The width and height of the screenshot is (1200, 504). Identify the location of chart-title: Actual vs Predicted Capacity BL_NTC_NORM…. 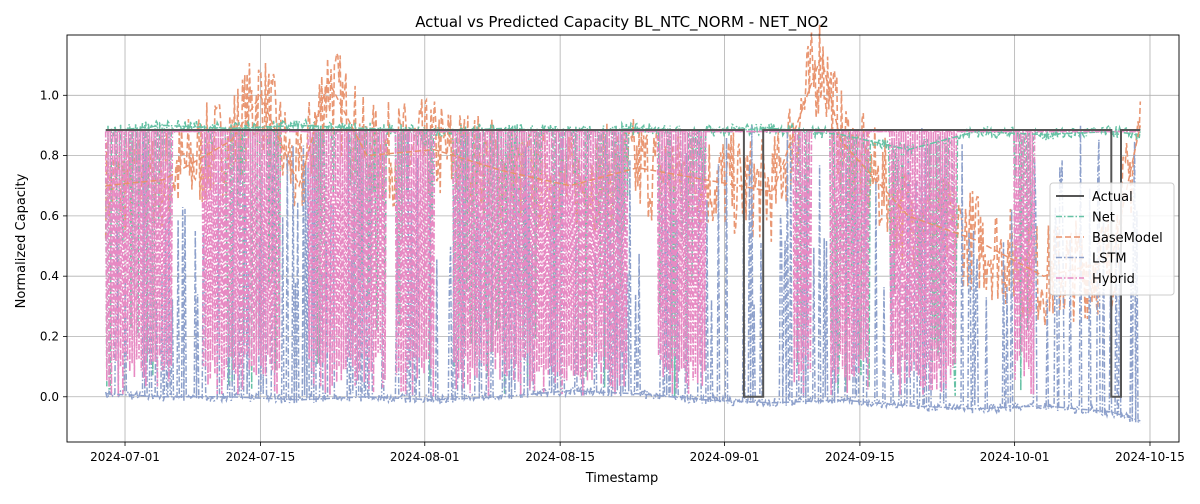
(622, 22).